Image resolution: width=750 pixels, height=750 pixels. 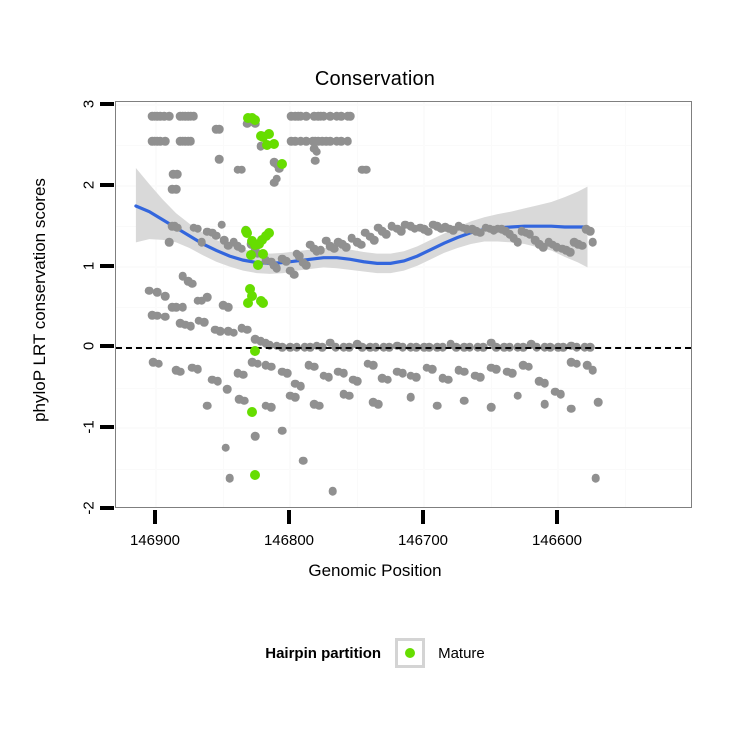 I want to click on page-title: Conservation, so click(x=375, y=79).